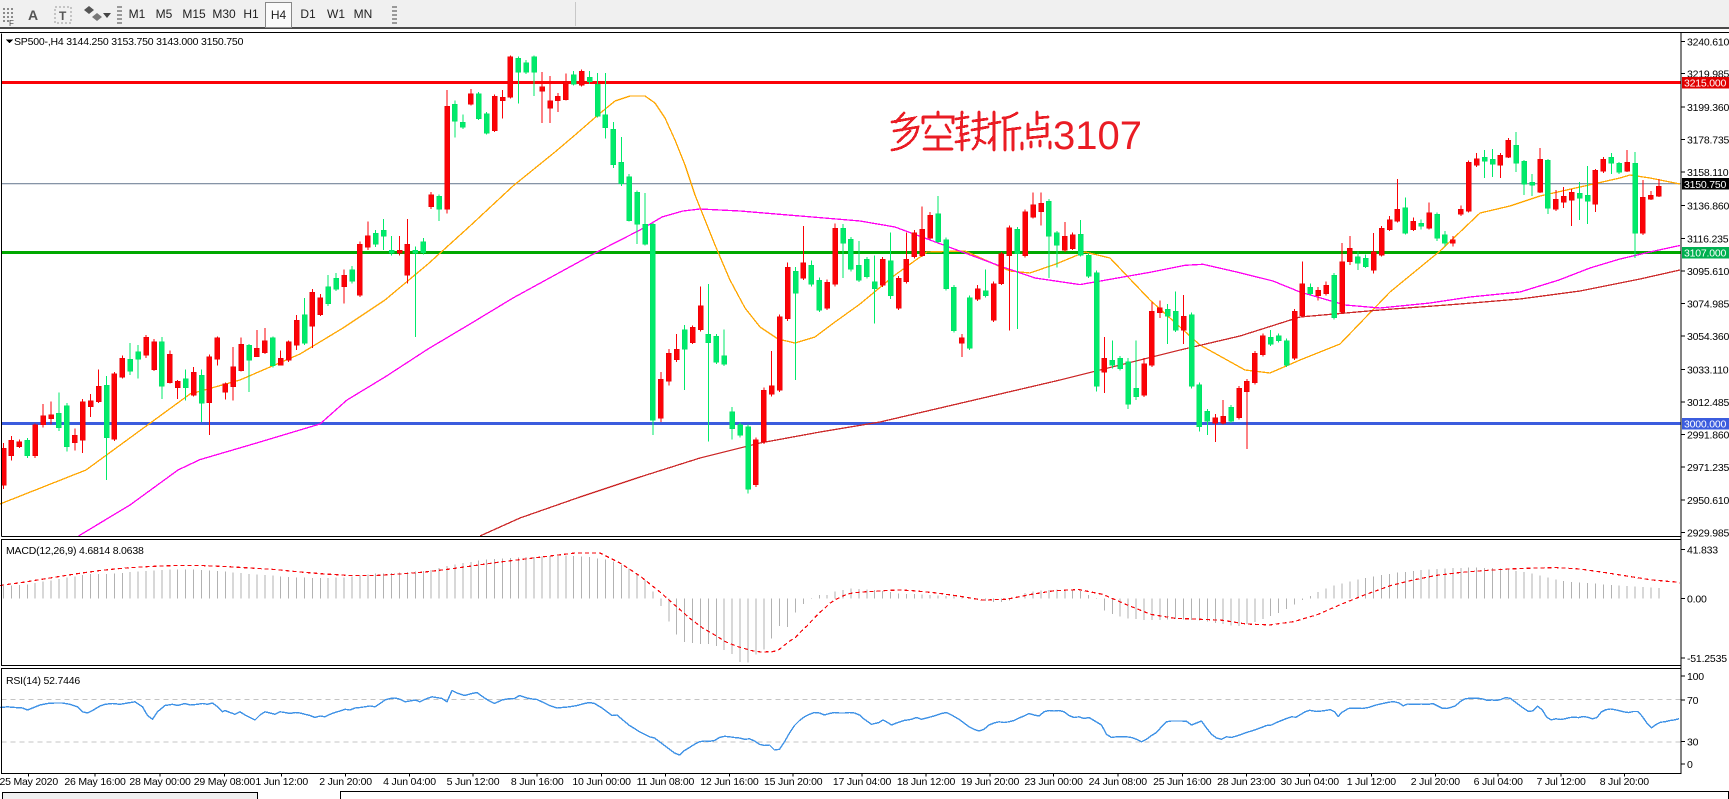  What do you see at coordinates (95, 782) in the screenshot?
I see `svg-text: 26 May 16:00` at bounding box center [95, 782].